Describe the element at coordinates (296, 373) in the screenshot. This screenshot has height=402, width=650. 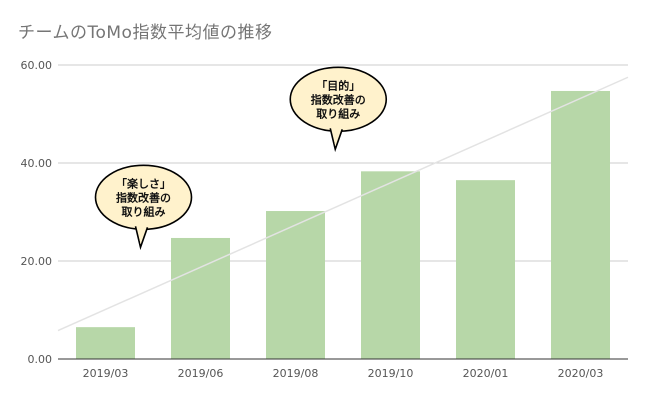
I see `x-tick-label: 2019/08` at that location.